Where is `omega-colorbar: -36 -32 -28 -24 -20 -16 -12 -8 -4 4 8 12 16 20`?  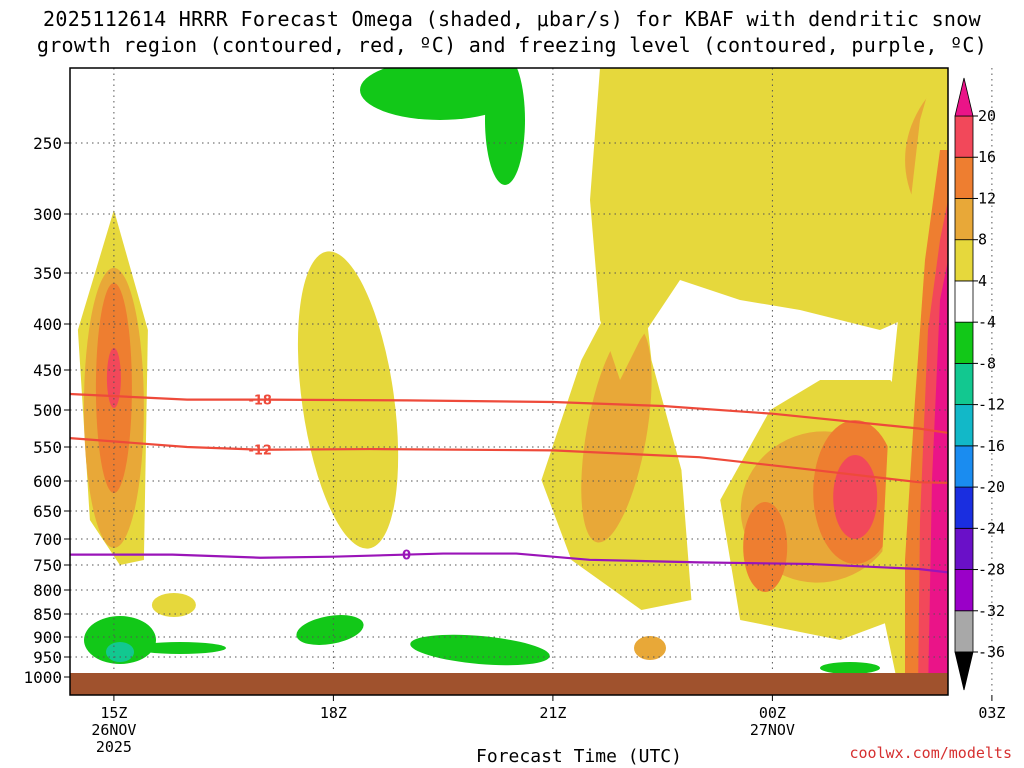 omega-colorbar: -36 -32 -28 -24 -20 -16 -12 -8 -4 4 8 12 16 20 is located at coordinates (979, 384).